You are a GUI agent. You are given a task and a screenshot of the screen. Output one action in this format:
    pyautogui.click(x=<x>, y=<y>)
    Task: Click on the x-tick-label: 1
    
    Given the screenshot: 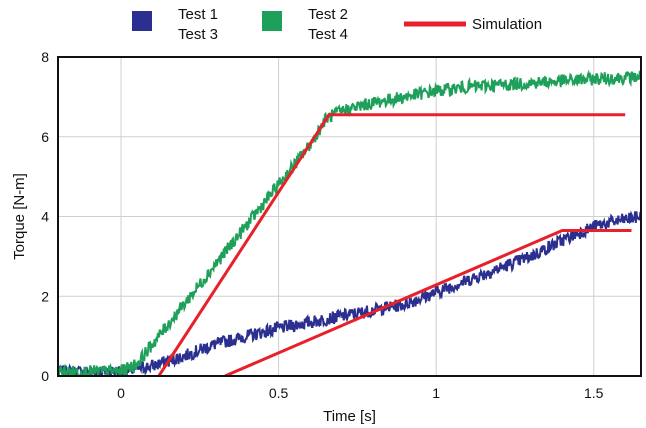 What is the action you would take?
    pyautogui.click(x=436, y=393)
    